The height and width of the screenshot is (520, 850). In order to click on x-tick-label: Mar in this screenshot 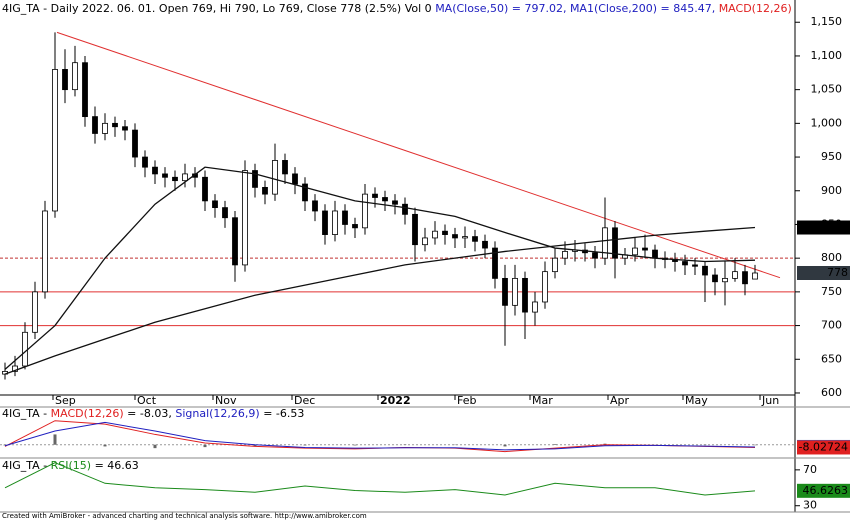, I will do `click(542, 400)`.